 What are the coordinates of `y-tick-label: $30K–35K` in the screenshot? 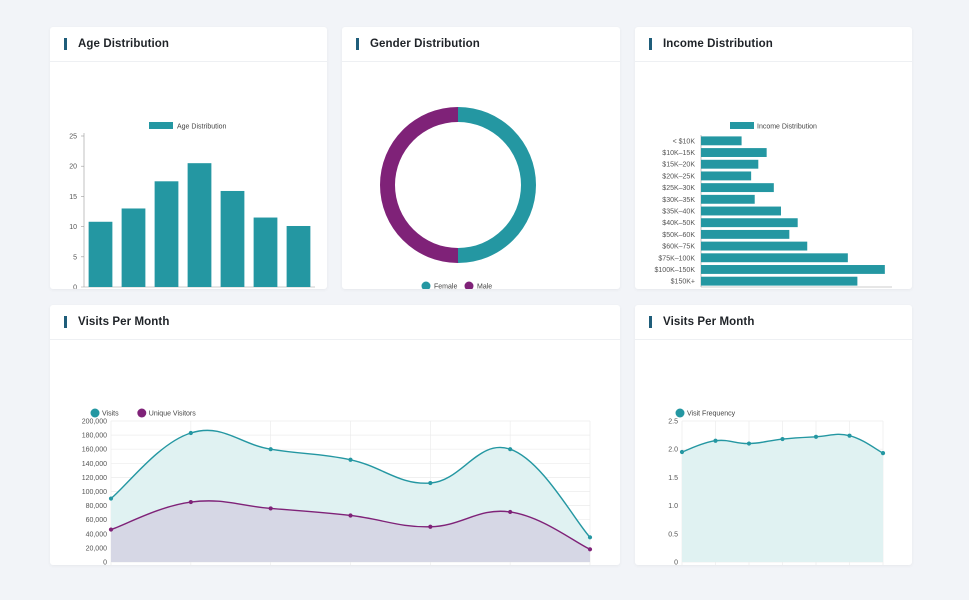 It's located at (678, 200).